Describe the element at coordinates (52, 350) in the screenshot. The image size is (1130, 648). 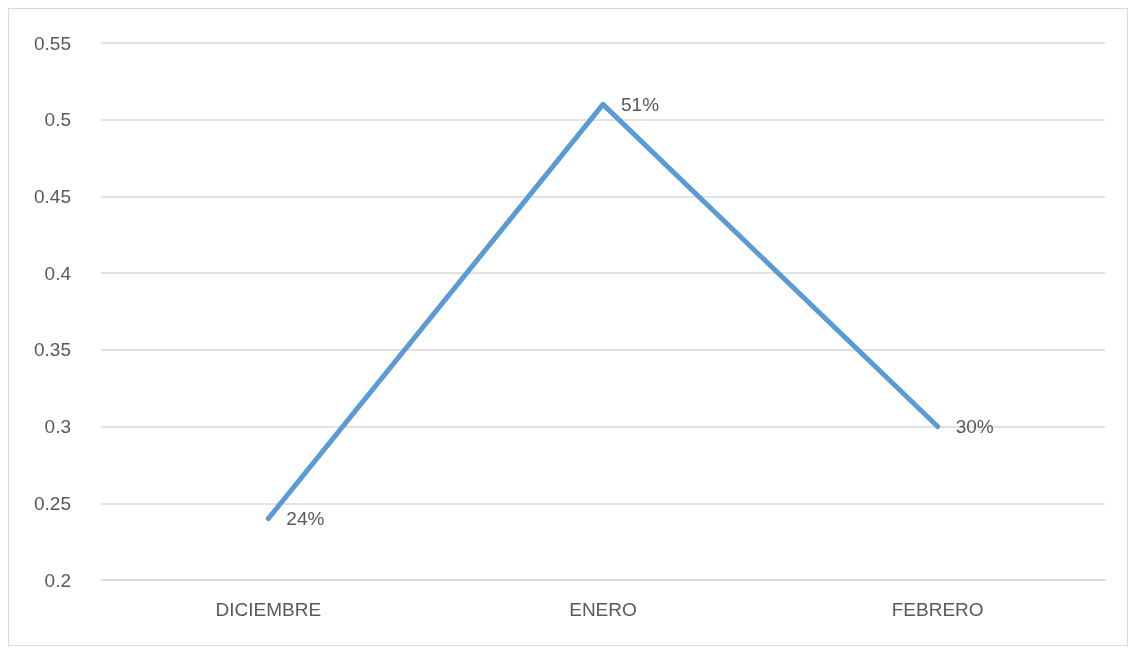
I see `y-tick-label: 0.35` at that location.